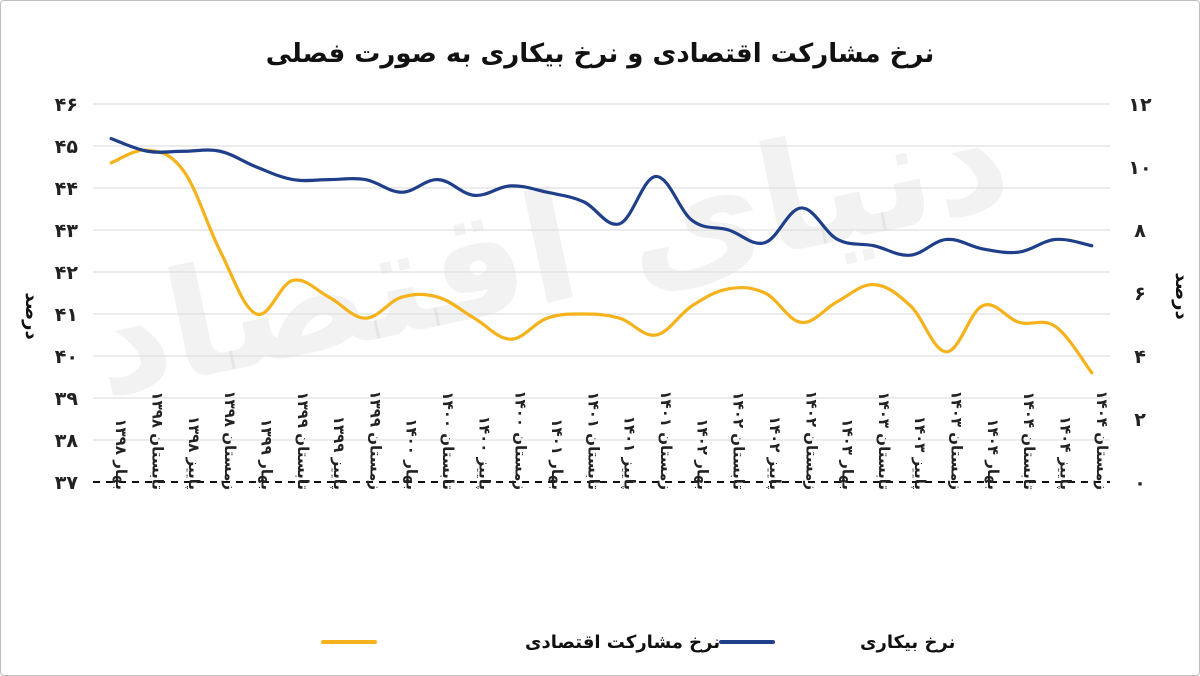 The height and width of the screenshot is (676, 1200). Describe the element at coordinates (1065, 453) in the screenshot. I see `x-tick-label: پاییز ۱۴۰۴` at that location.